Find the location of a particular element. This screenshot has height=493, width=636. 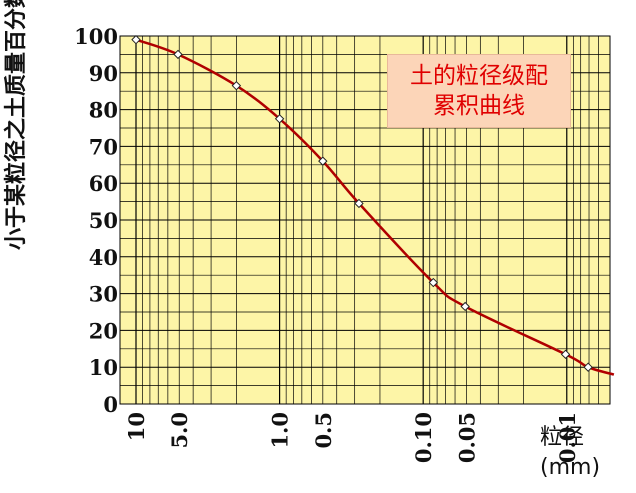

x-axis-label-wrap: 粒径 (mm) is located at coordinates (580, 453).